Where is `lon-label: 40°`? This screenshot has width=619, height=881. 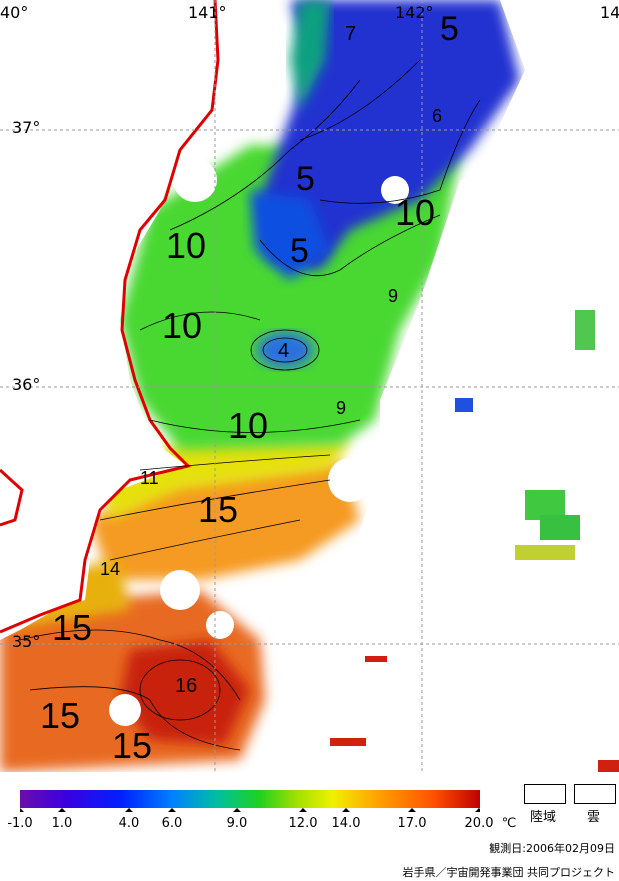
lon-label: 40° is located at coordinates (14, 12).